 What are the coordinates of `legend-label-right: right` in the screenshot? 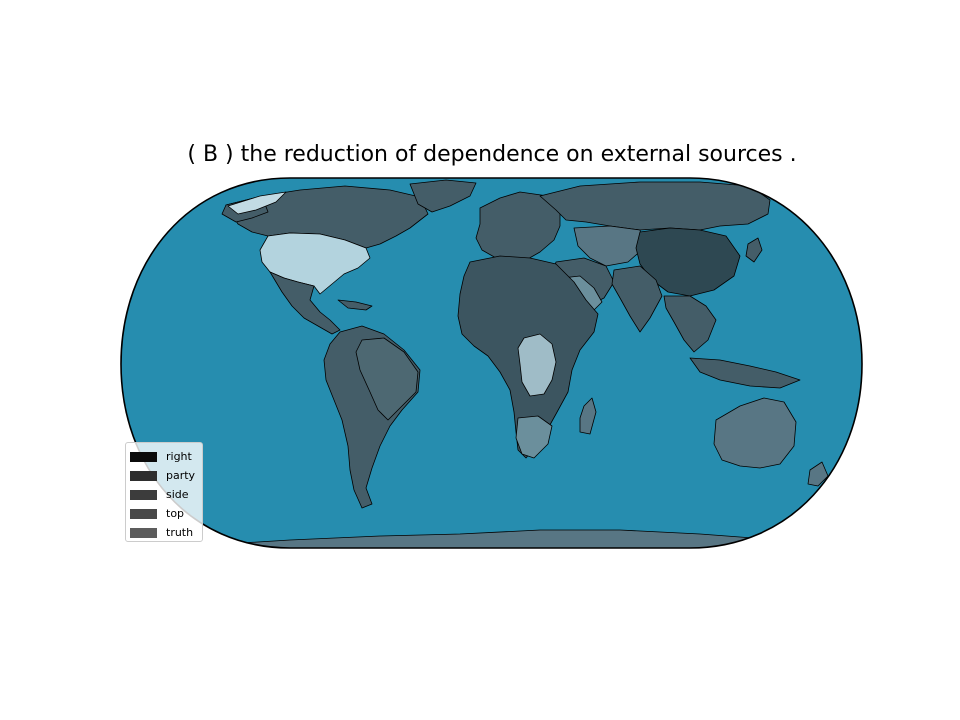 It's located at (179, 456).